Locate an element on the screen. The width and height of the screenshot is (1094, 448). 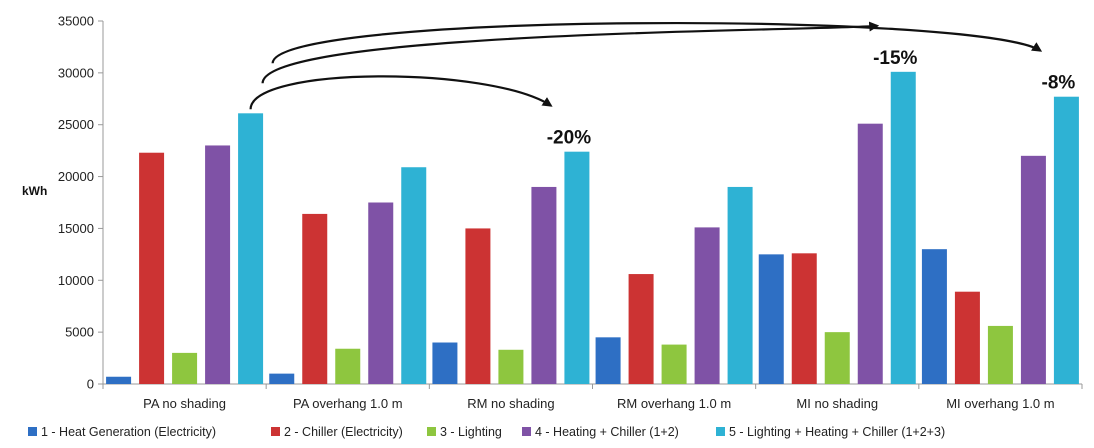
legend-label-5: 5 - Lighting + Heating + Chiller (1+2+3) is located at coordinates (837, 432).